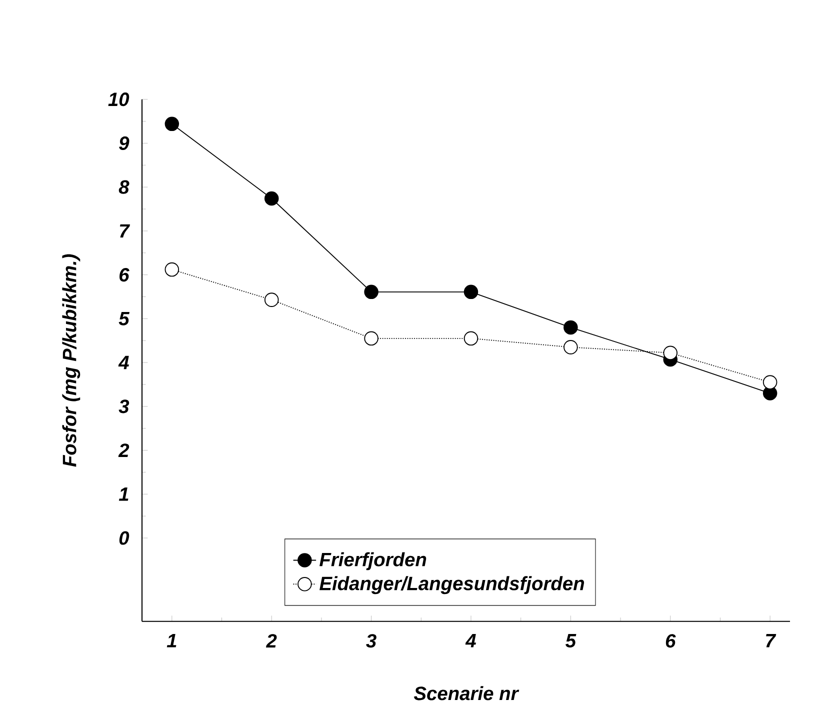 The height and width of the screenshot is (705, 820). What do you see at coordinates (124, 538) in the screenshot?
I see `y-tick-label: 0` at bounding box center [124, 538].